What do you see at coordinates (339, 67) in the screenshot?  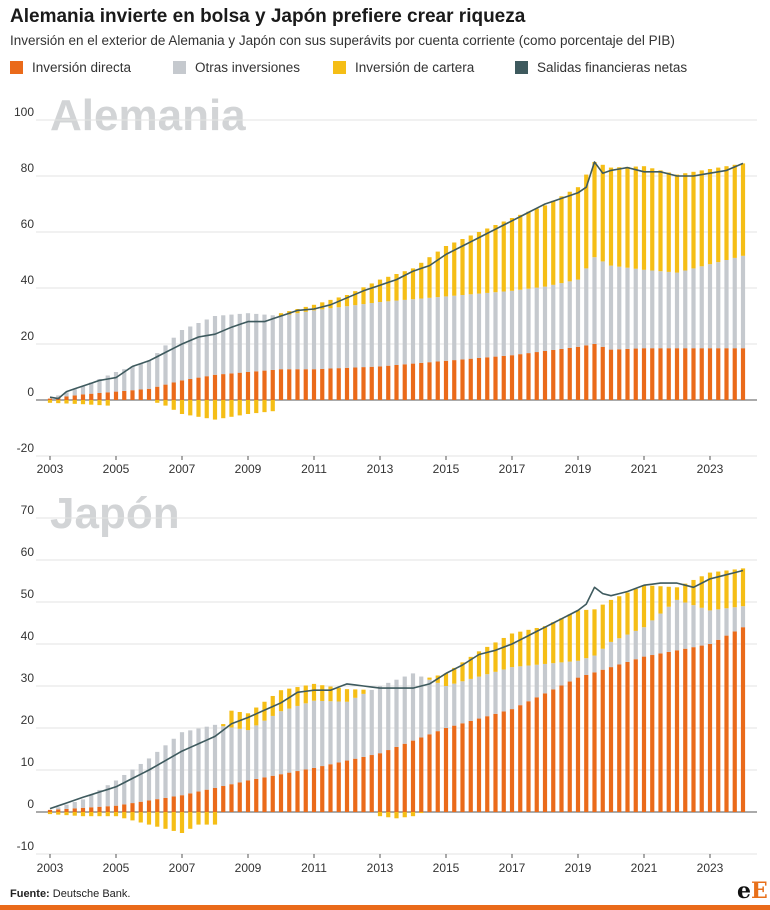 I see `legend-swatch-cartera` at bounding box center [339, 67].